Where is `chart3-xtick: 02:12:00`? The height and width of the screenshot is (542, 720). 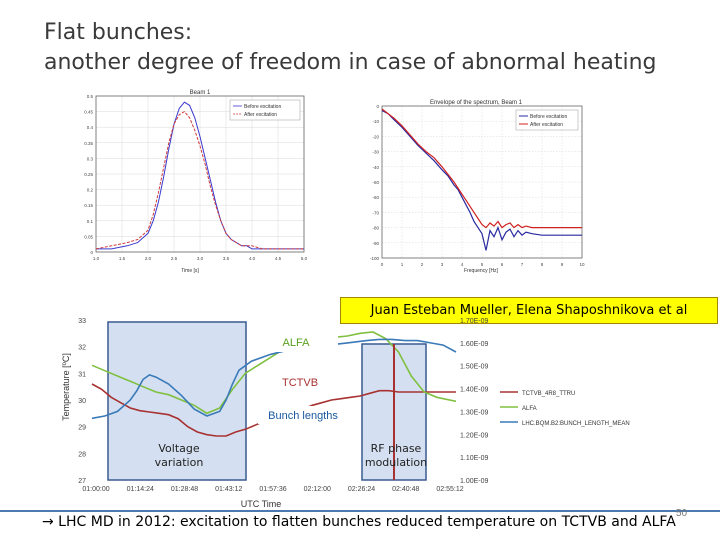 chart3-xtick: 02:12:00 is located at coordinates (317, 489).